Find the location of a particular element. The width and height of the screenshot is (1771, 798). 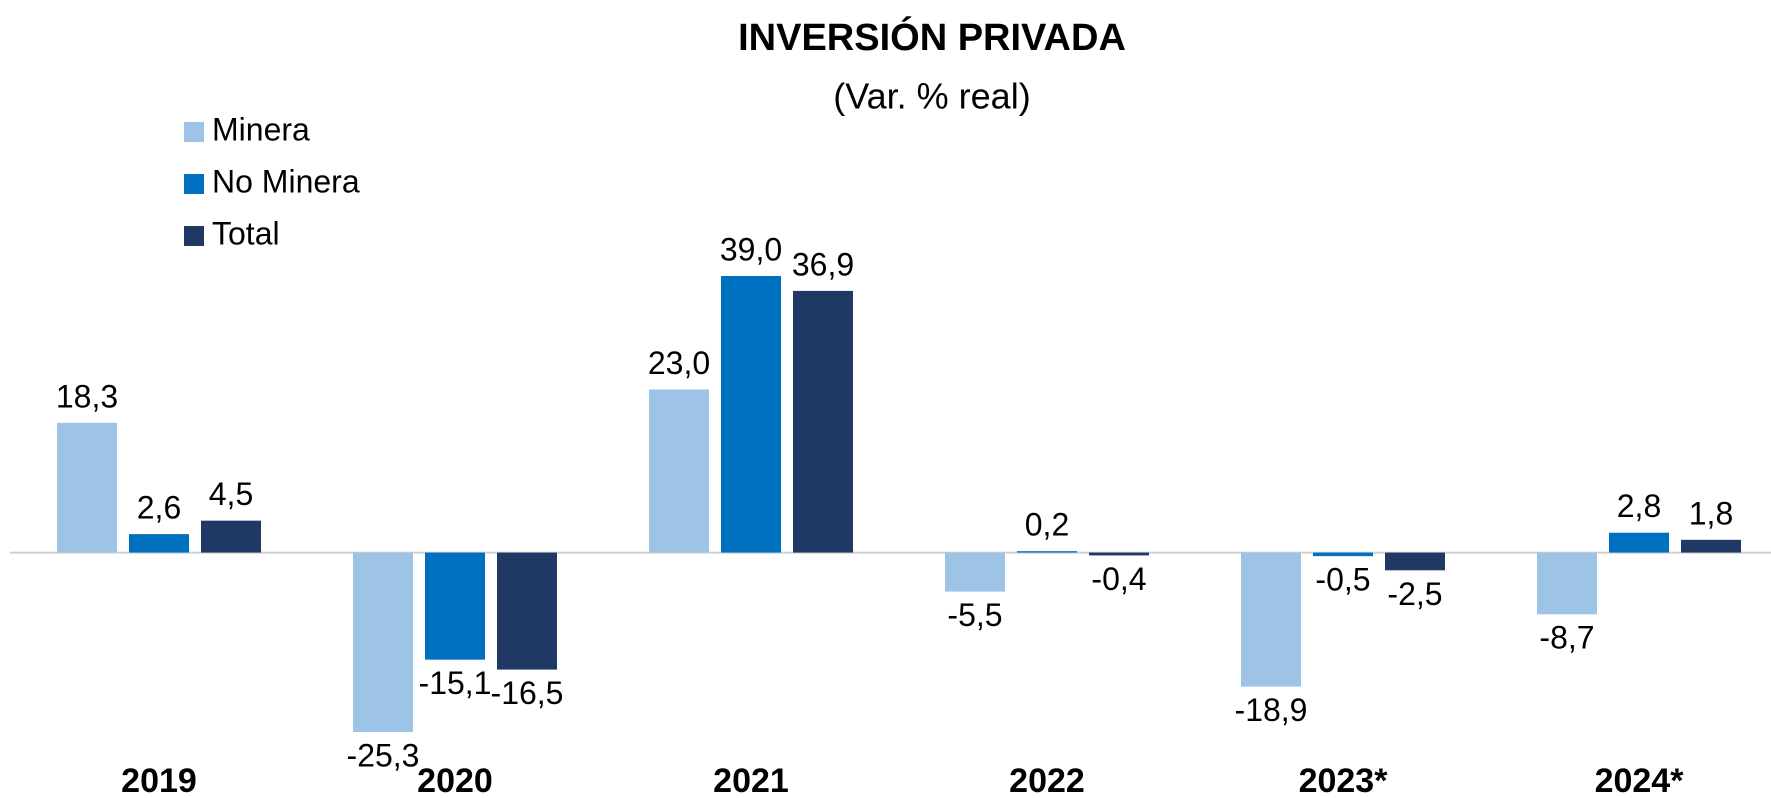

value-label: -5,5 is located at coordinates (974, 615).